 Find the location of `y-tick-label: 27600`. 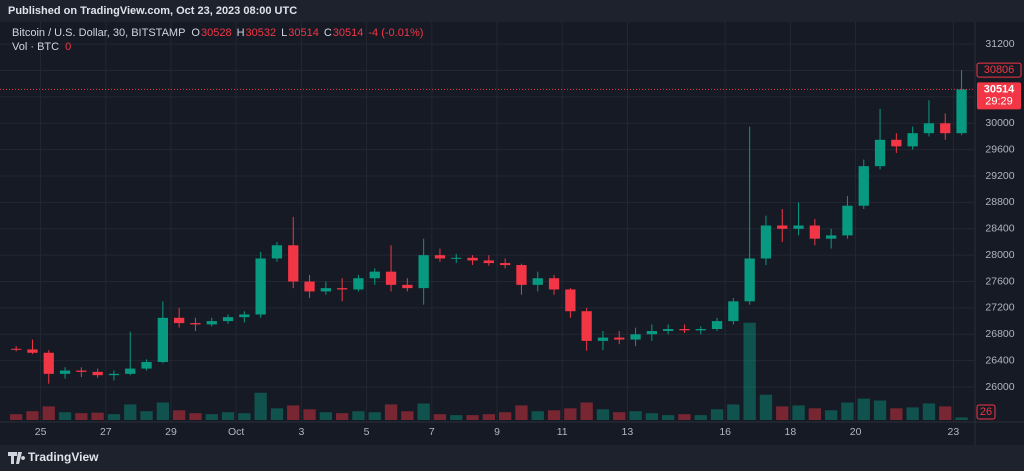

y-tick-label: 27600 is located at coordinates (999, 281).